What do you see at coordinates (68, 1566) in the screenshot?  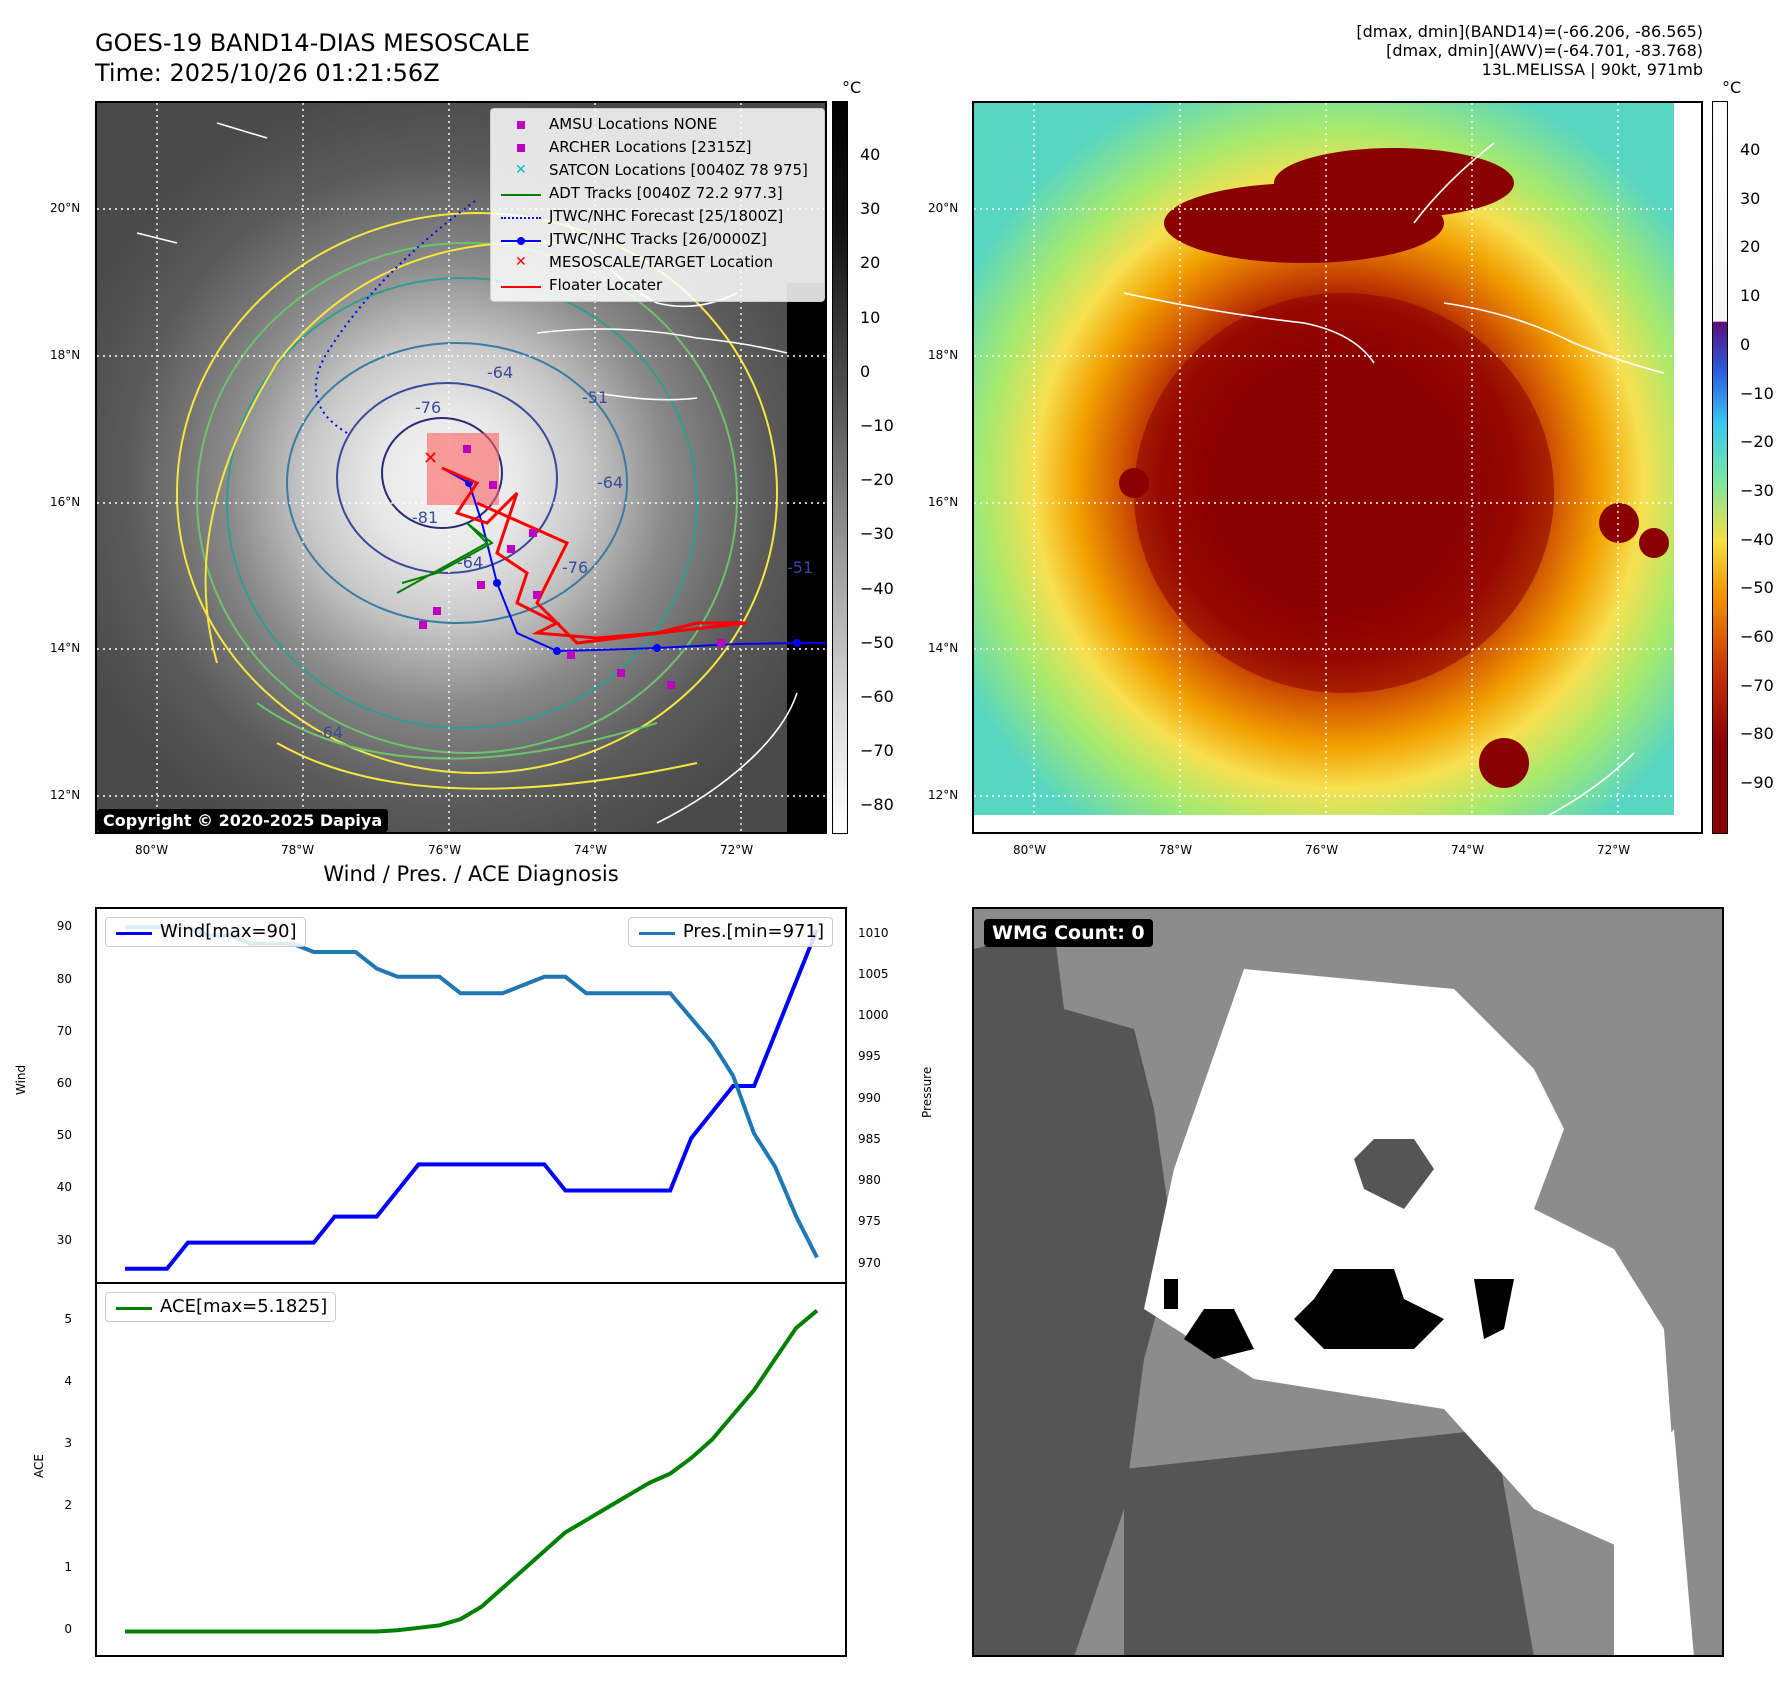 I see `ace-tick-label: 1` at bounding box center [68, 1566].